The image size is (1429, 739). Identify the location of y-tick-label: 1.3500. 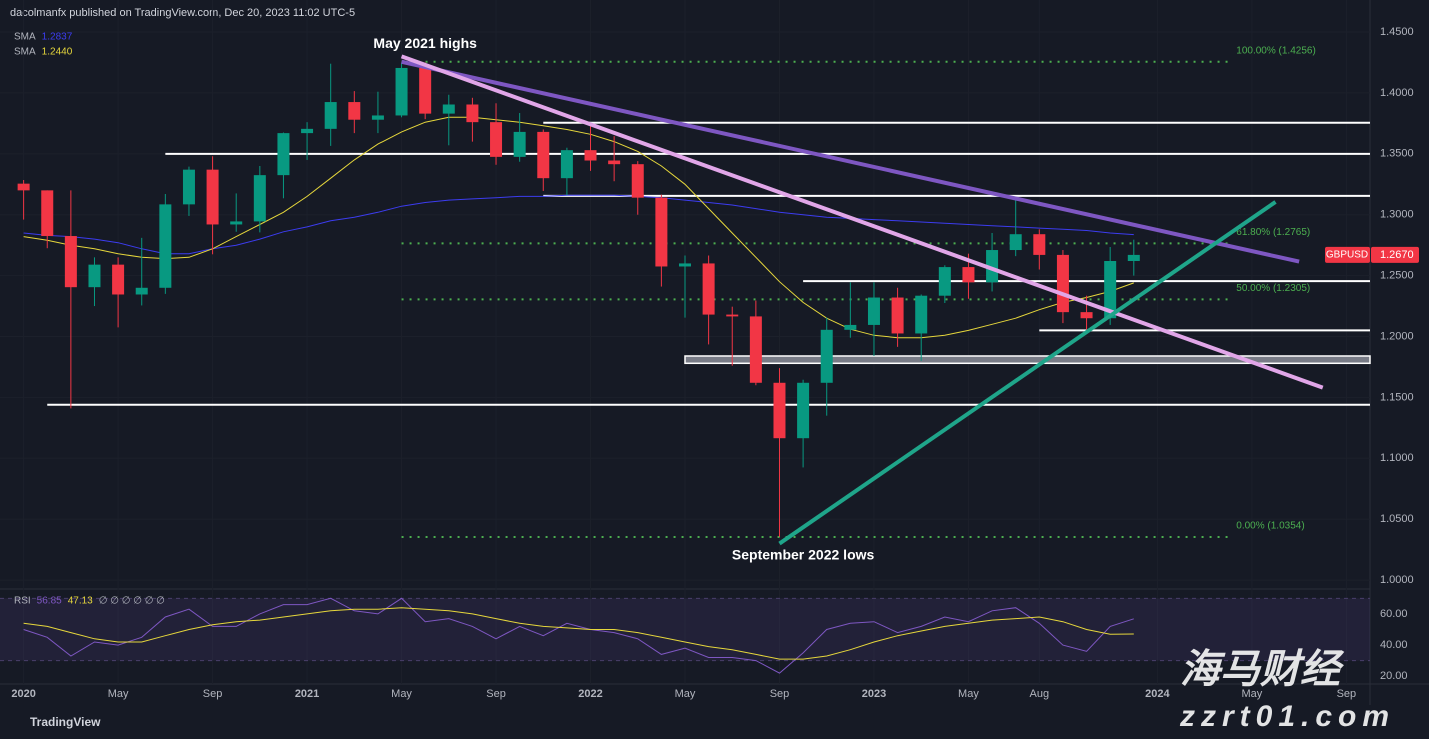
(1397, 154).